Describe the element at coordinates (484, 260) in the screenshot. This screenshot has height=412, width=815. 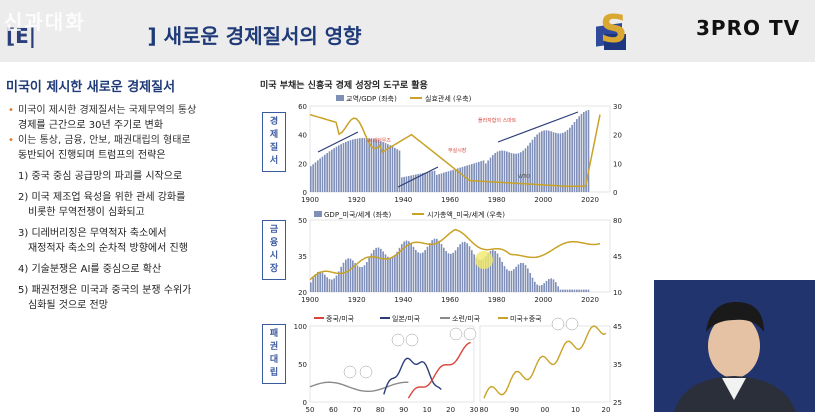
I see `cursor-highlight` at that location.